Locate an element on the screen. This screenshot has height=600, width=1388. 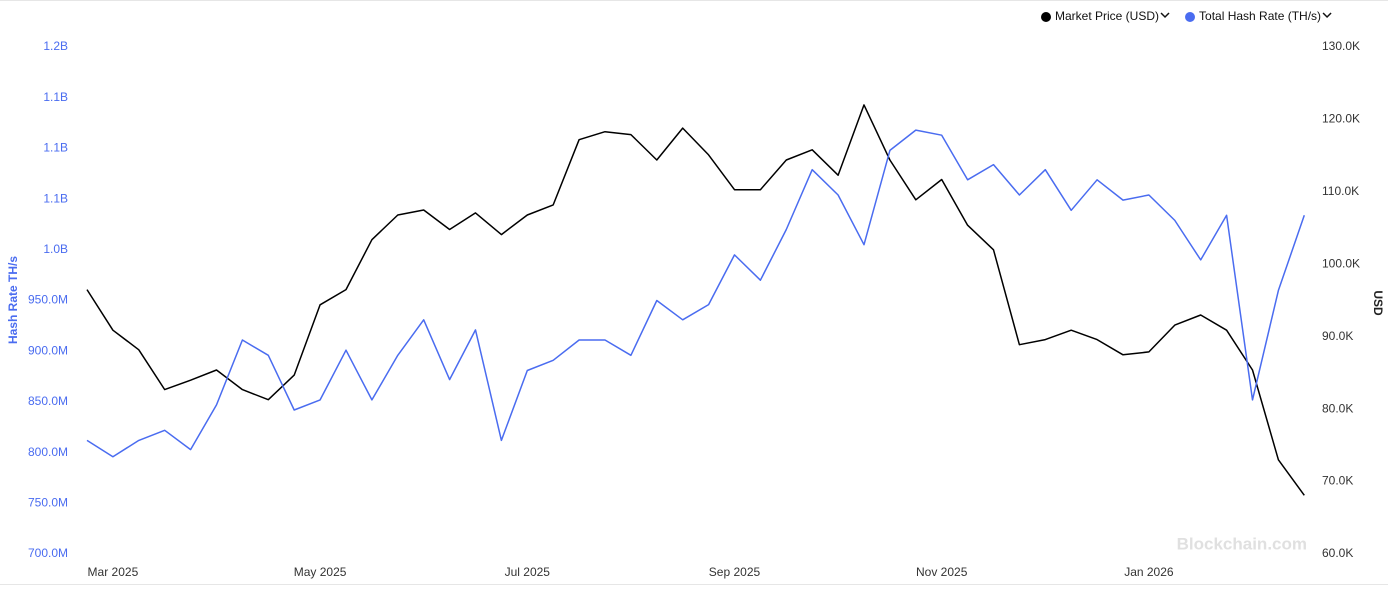
x-tick-label: Mar 2025 is located at coordinates (113, 572).